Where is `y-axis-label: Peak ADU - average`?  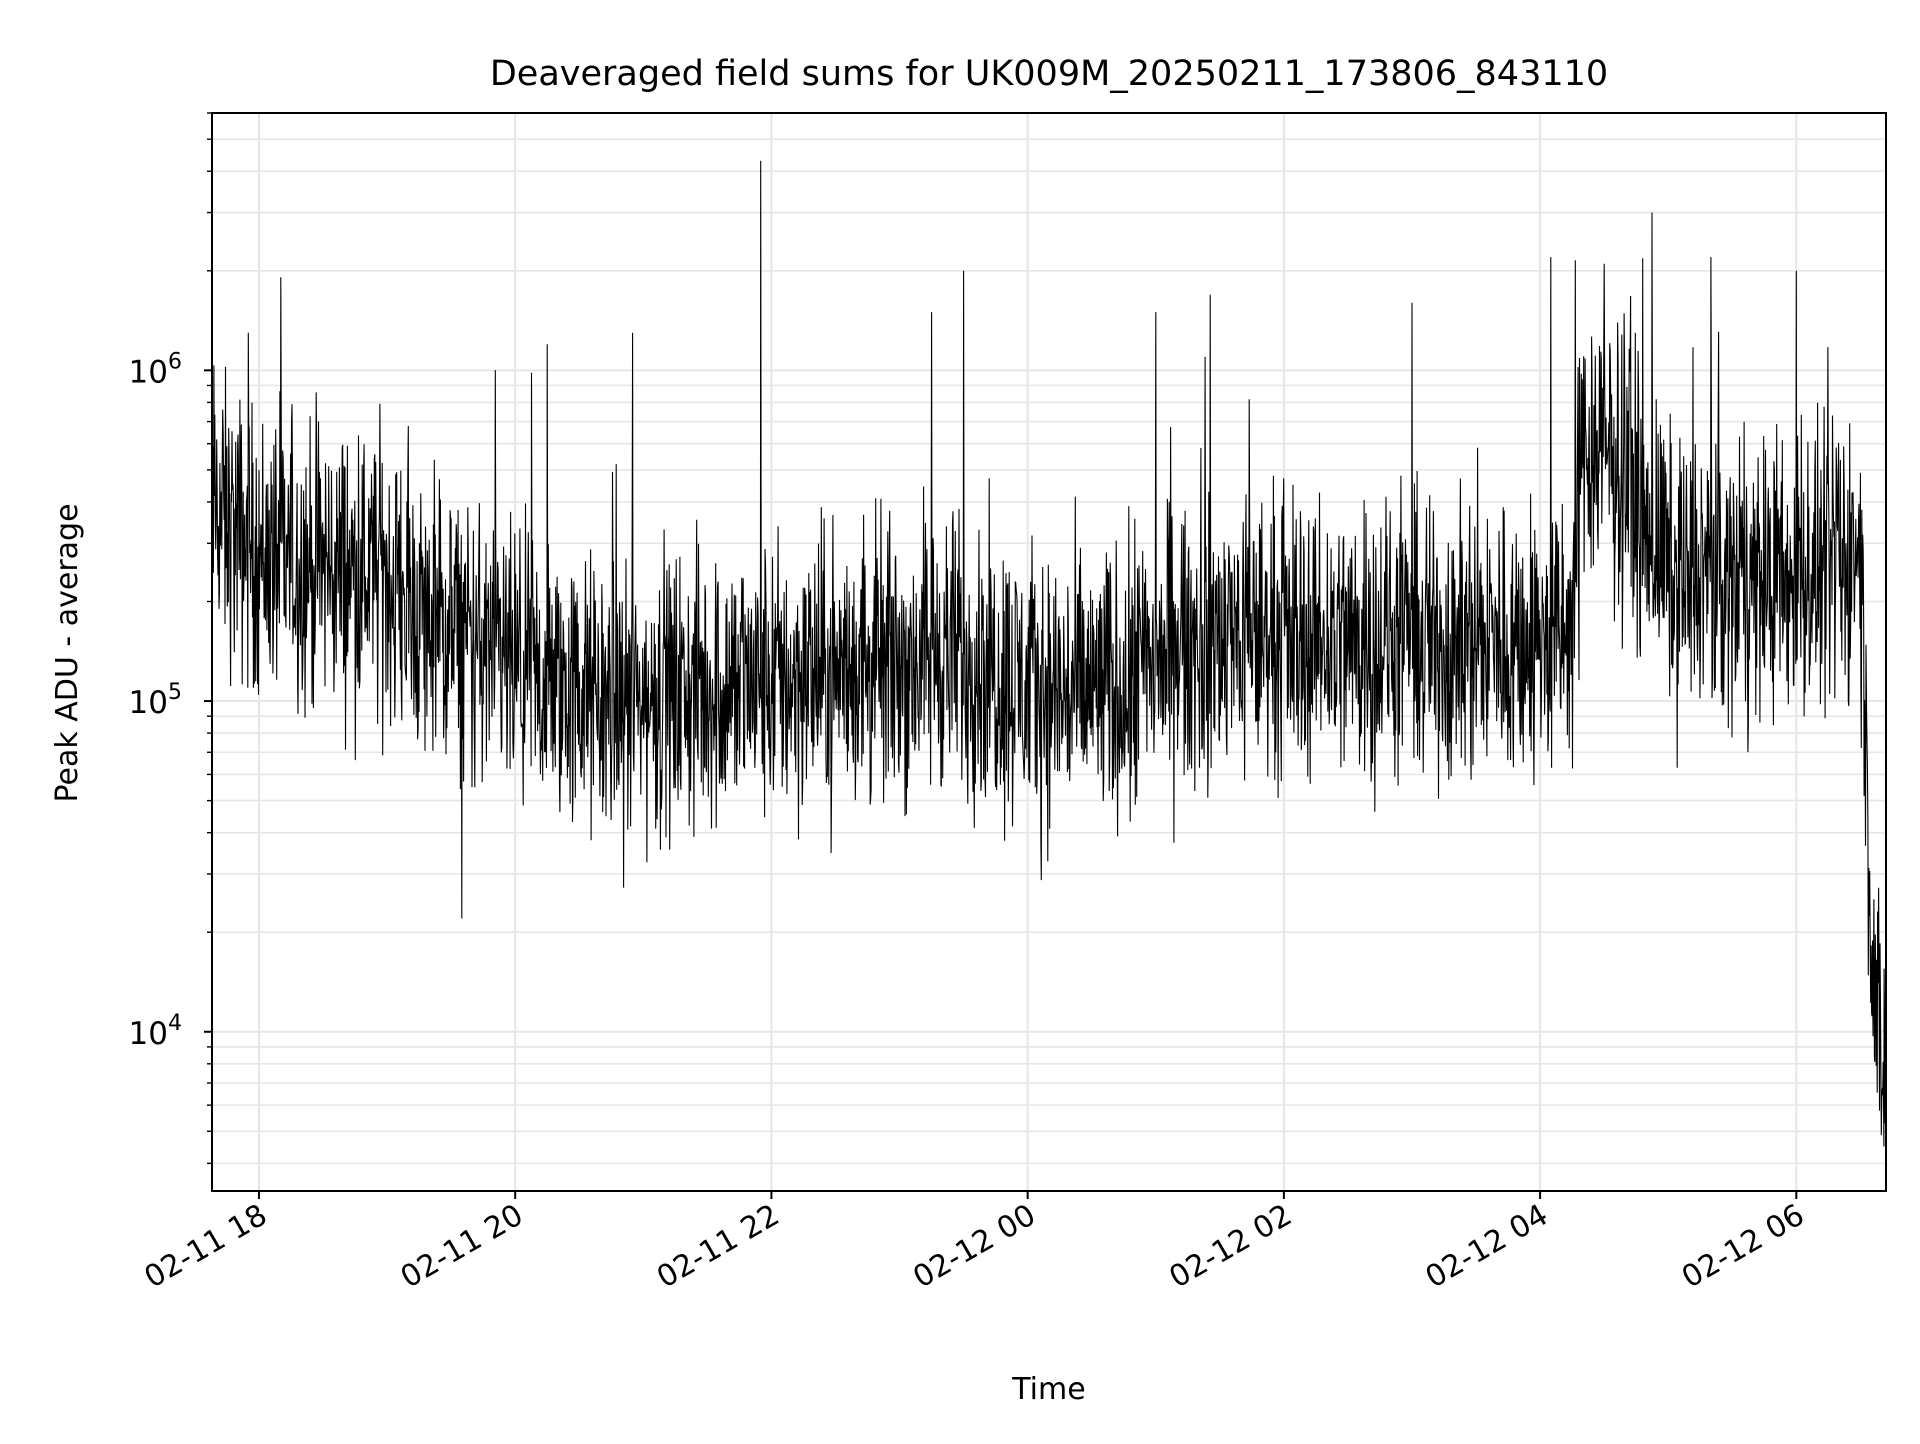
y-axis-label: Peak ADU - average is located at coordinates (67, 652).